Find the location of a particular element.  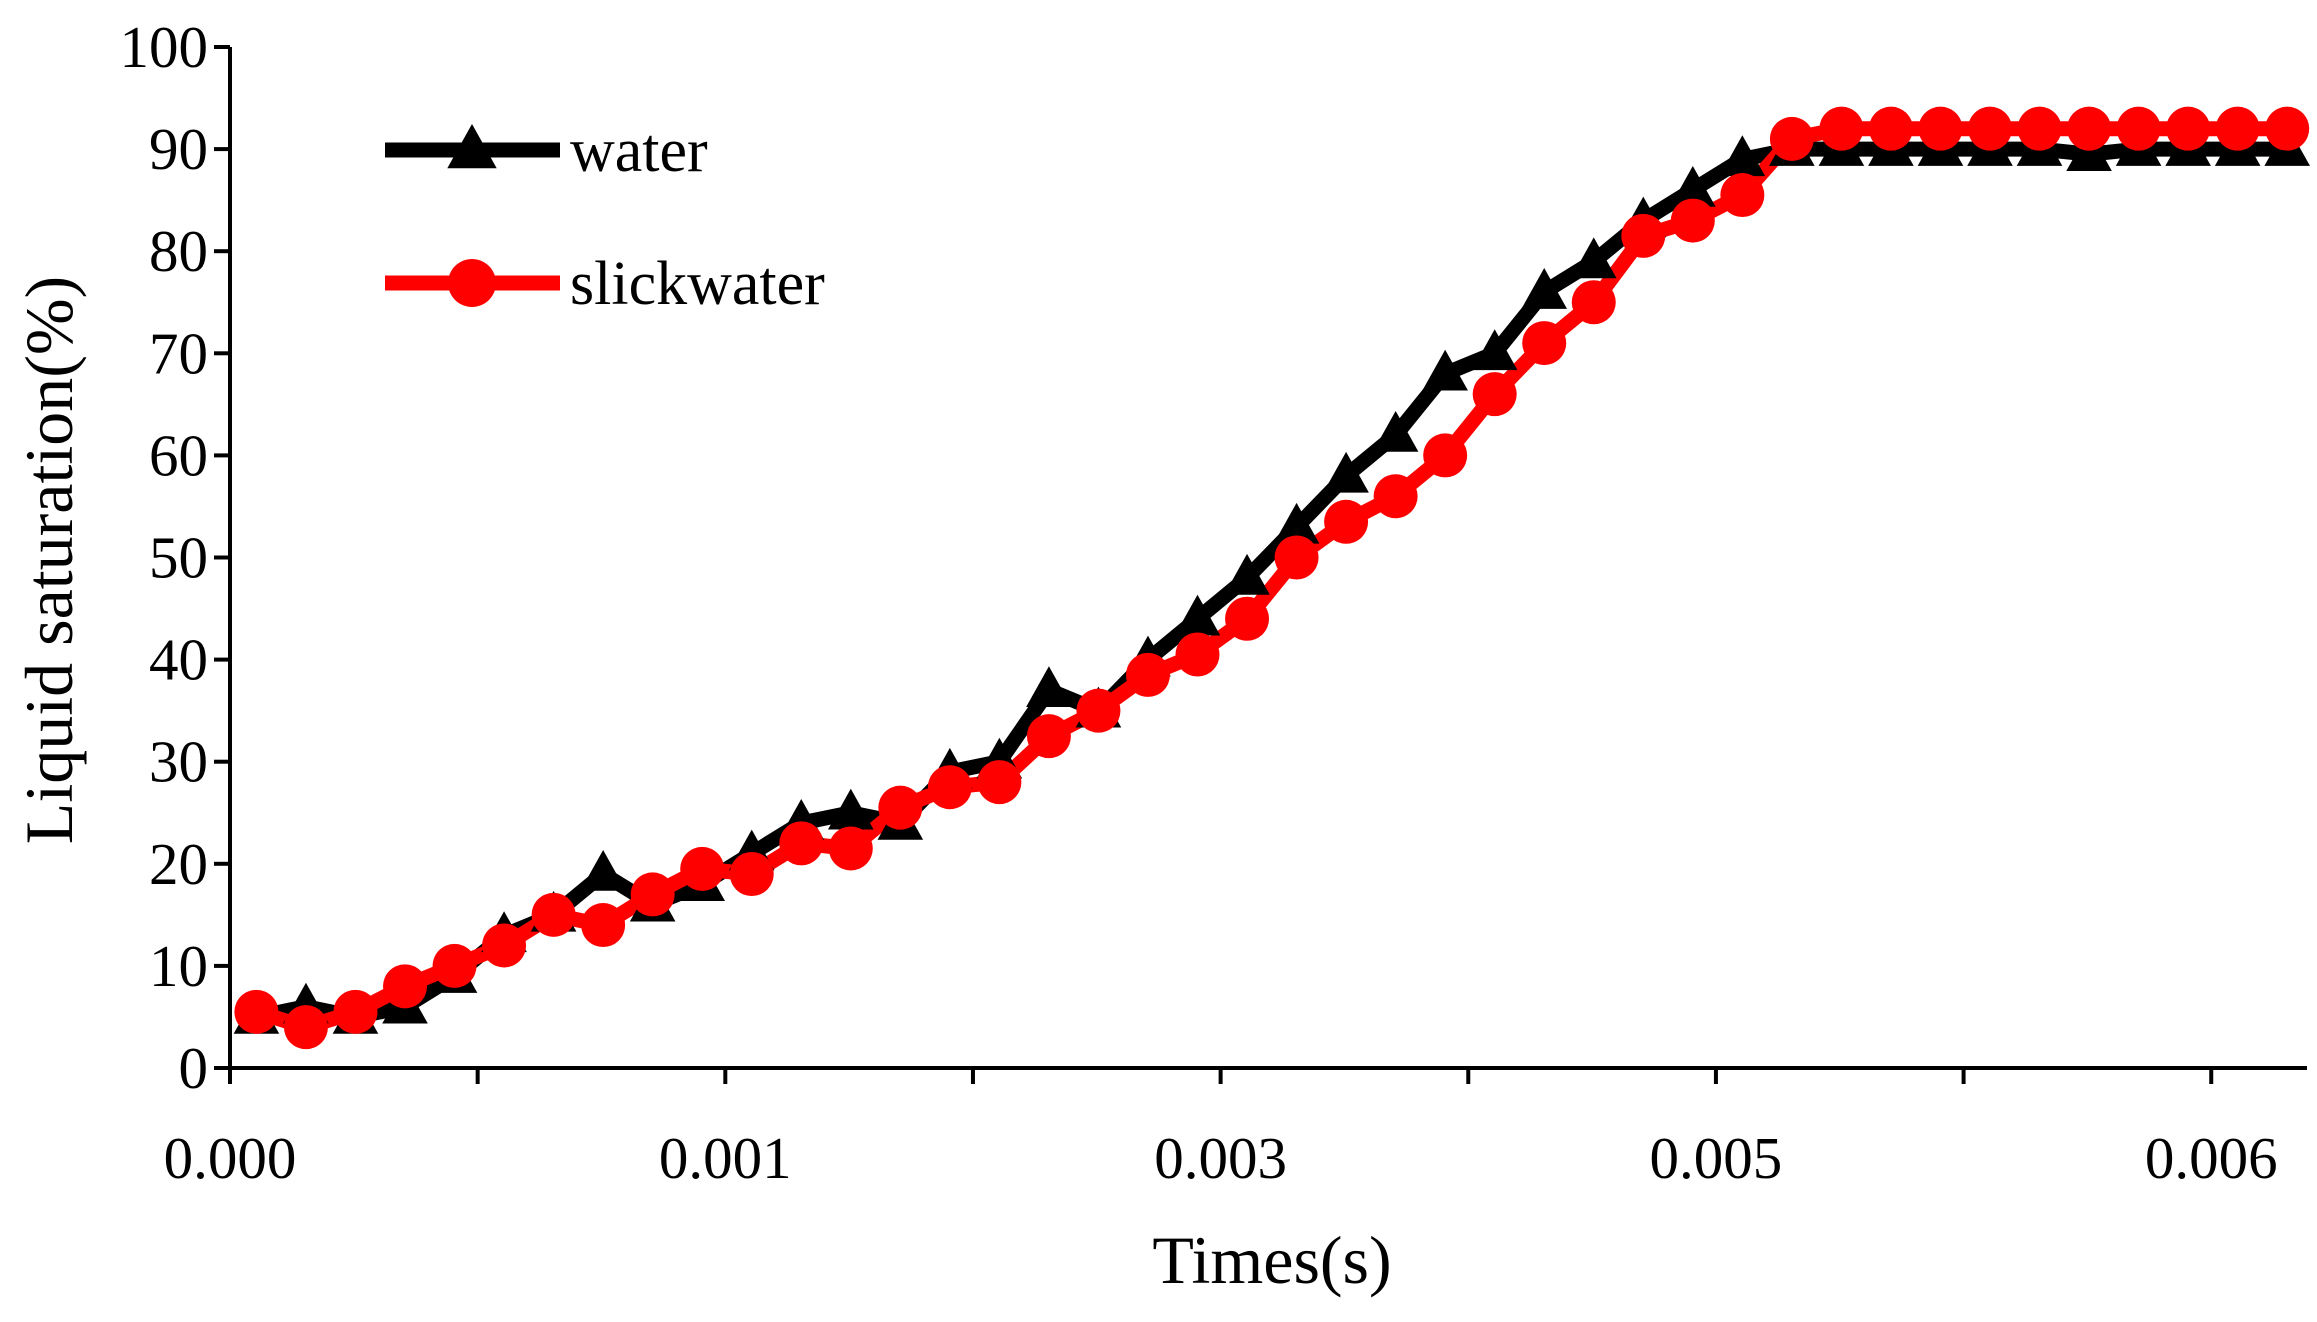

y-tick-label: 40 is located at coordinates (178, 660).